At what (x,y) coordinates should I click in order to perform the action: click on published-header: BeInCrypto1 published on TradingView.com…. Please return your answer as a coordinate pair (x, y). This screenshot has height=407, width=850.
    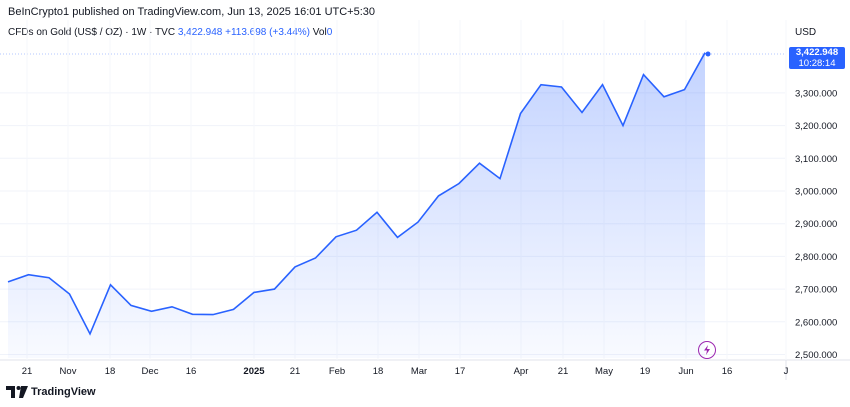
    Looking at the image, I should click on (192, 12).